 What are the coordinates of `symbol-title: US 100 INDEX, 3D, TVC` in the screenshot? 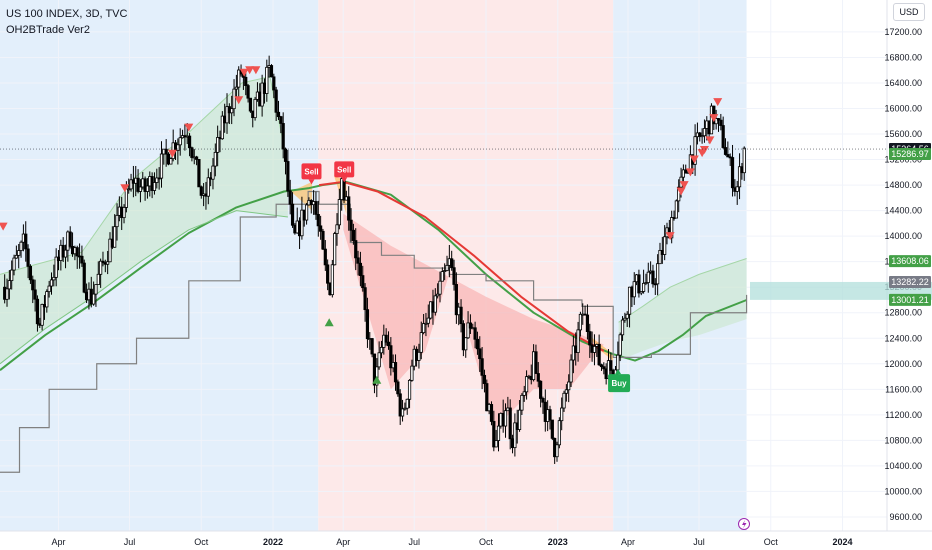 It's located at (67, 14).